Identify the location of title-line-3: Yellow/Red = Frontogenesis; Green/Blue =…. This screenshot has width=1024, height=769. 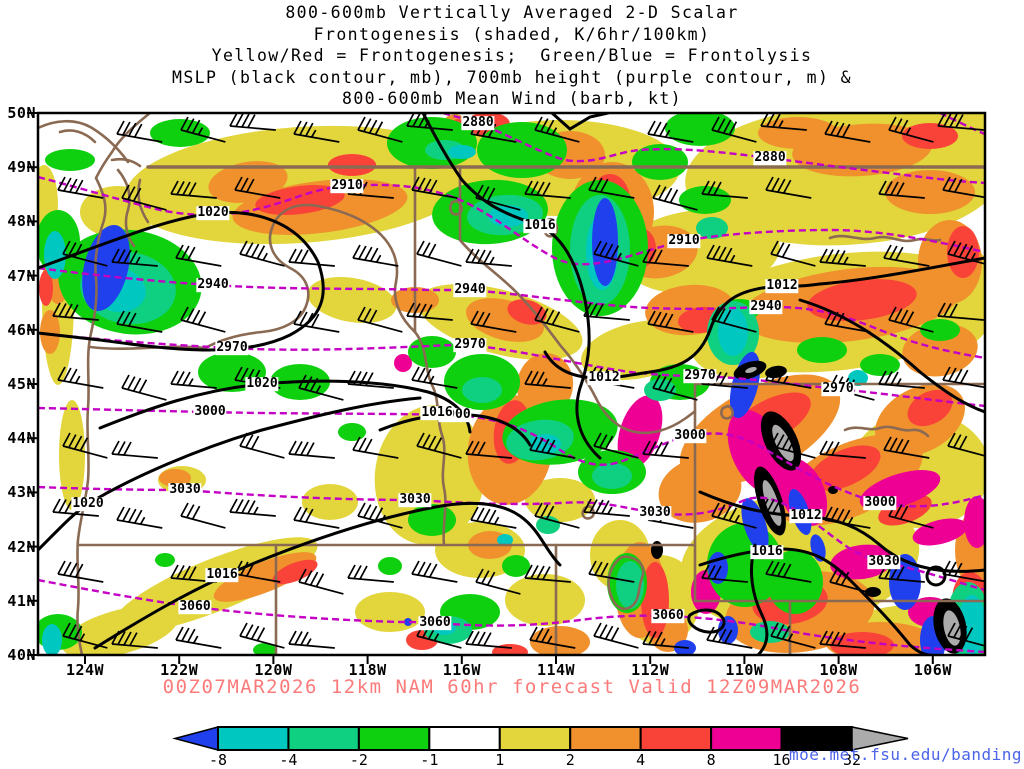
(512, 55).